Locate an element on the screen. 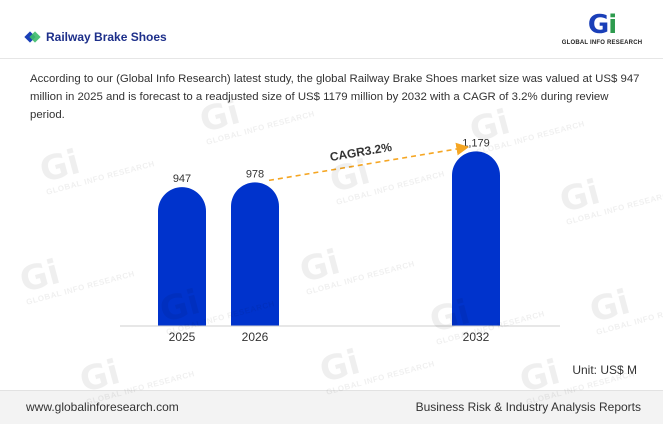 The image size is (663, 424). bar-2032 is located at coordinates (476, 238).